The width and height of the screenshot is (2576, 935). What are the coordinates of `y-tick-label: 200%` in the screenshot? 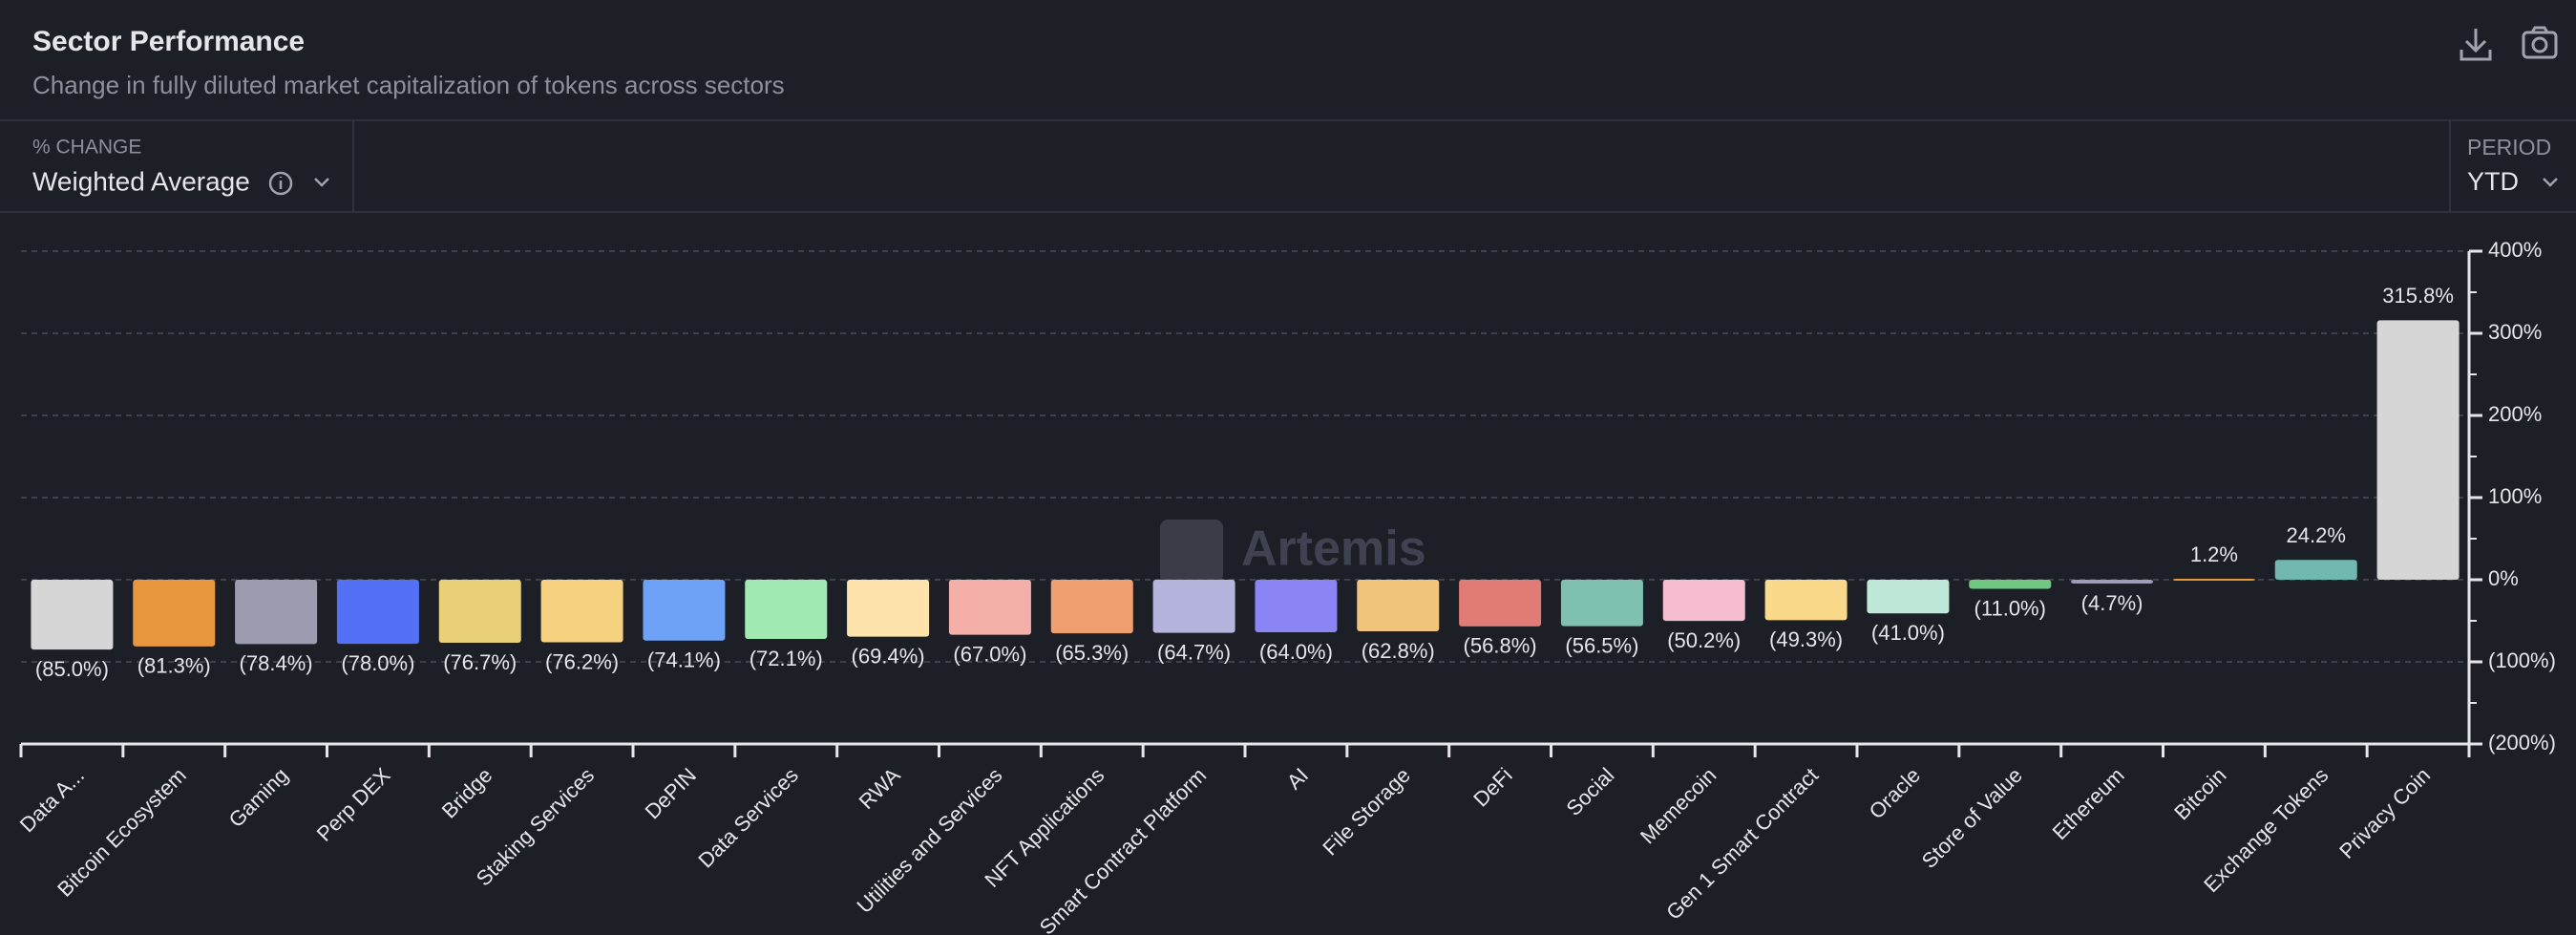 It's located at (2515, 414).